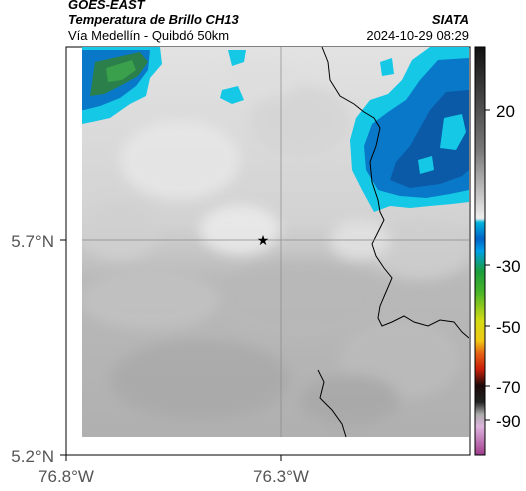 The image size is (526, 491). Describe the element at coordinates (149, 35) in the screenshot. I see `route-label: Vía Medellín - Quibdó 50km` at that location.